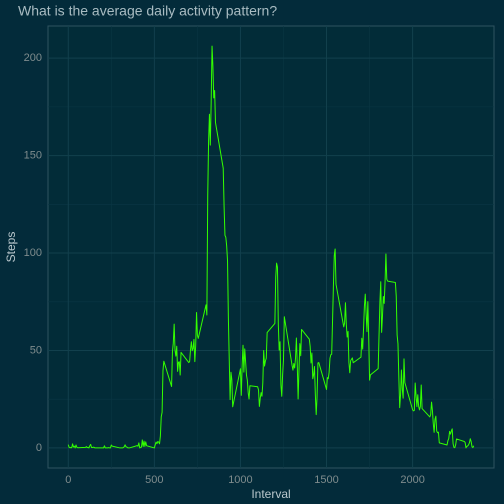 This screenshot has height=504, width=504. What do you see at coordinates (11, 247) in the screenshot?
I see `y-axis-title: Steps` at bounding box center [11, 247].